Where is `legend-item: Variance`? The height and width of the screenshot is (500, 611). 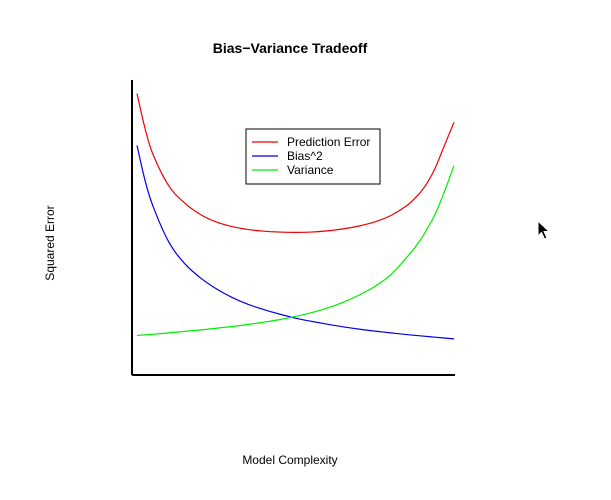
legend-item: Variance is located at coordinates (293, 170).